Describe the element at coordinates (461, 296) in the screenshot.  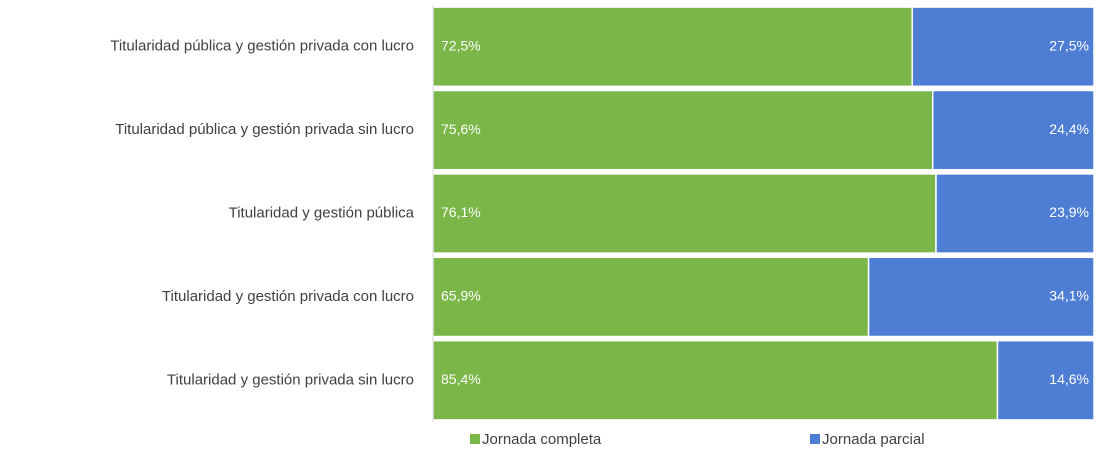
I see `data-label: 65,9%` at that location.